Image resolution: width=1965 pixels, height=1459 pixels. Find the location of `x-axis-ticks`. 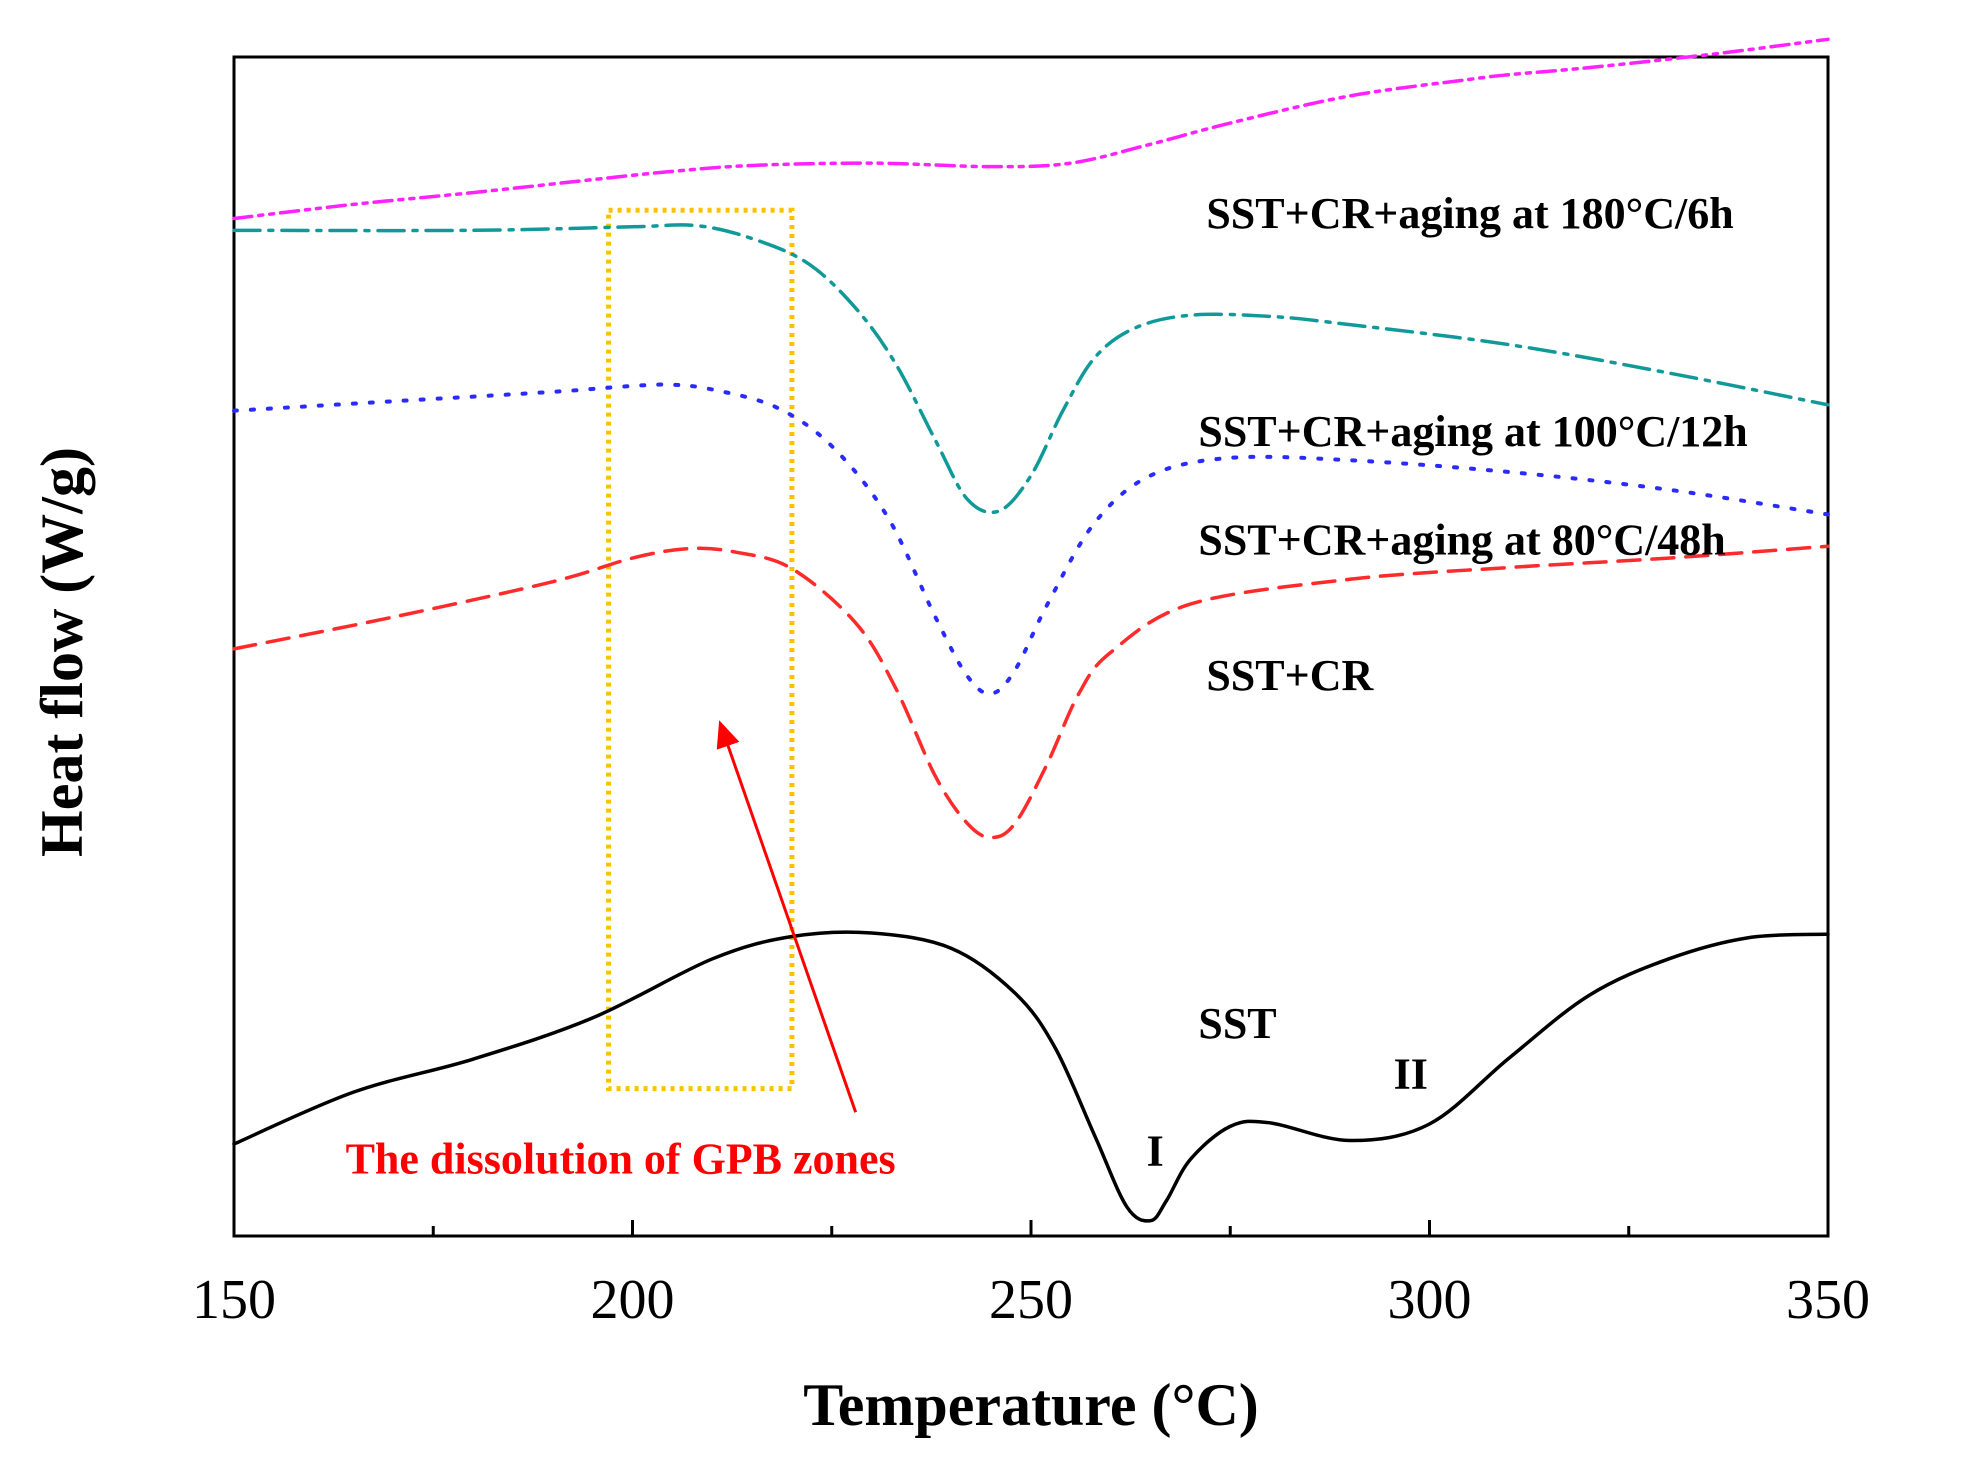

x-axis-ticks is located at coordinates (1031, 1228).